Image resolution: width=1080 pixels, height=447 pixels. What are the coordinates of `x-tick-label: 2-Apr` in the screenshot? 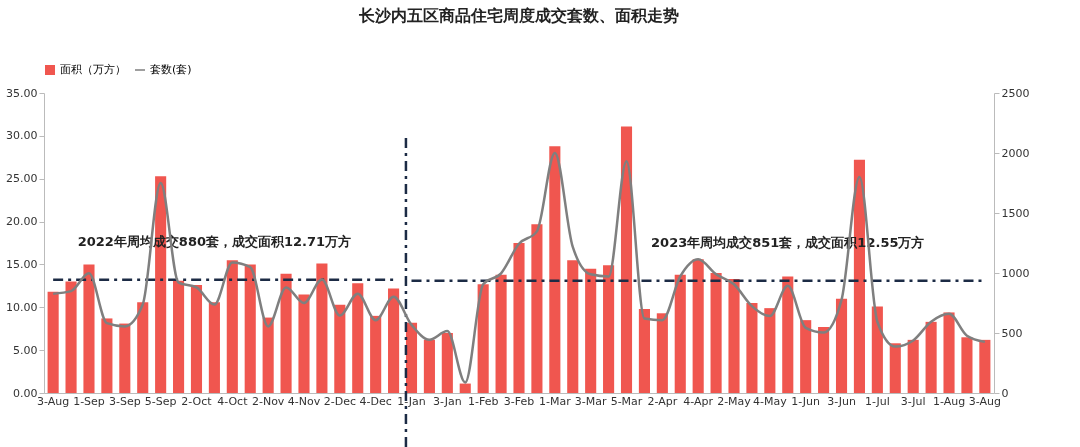 It's located at (662, 401).